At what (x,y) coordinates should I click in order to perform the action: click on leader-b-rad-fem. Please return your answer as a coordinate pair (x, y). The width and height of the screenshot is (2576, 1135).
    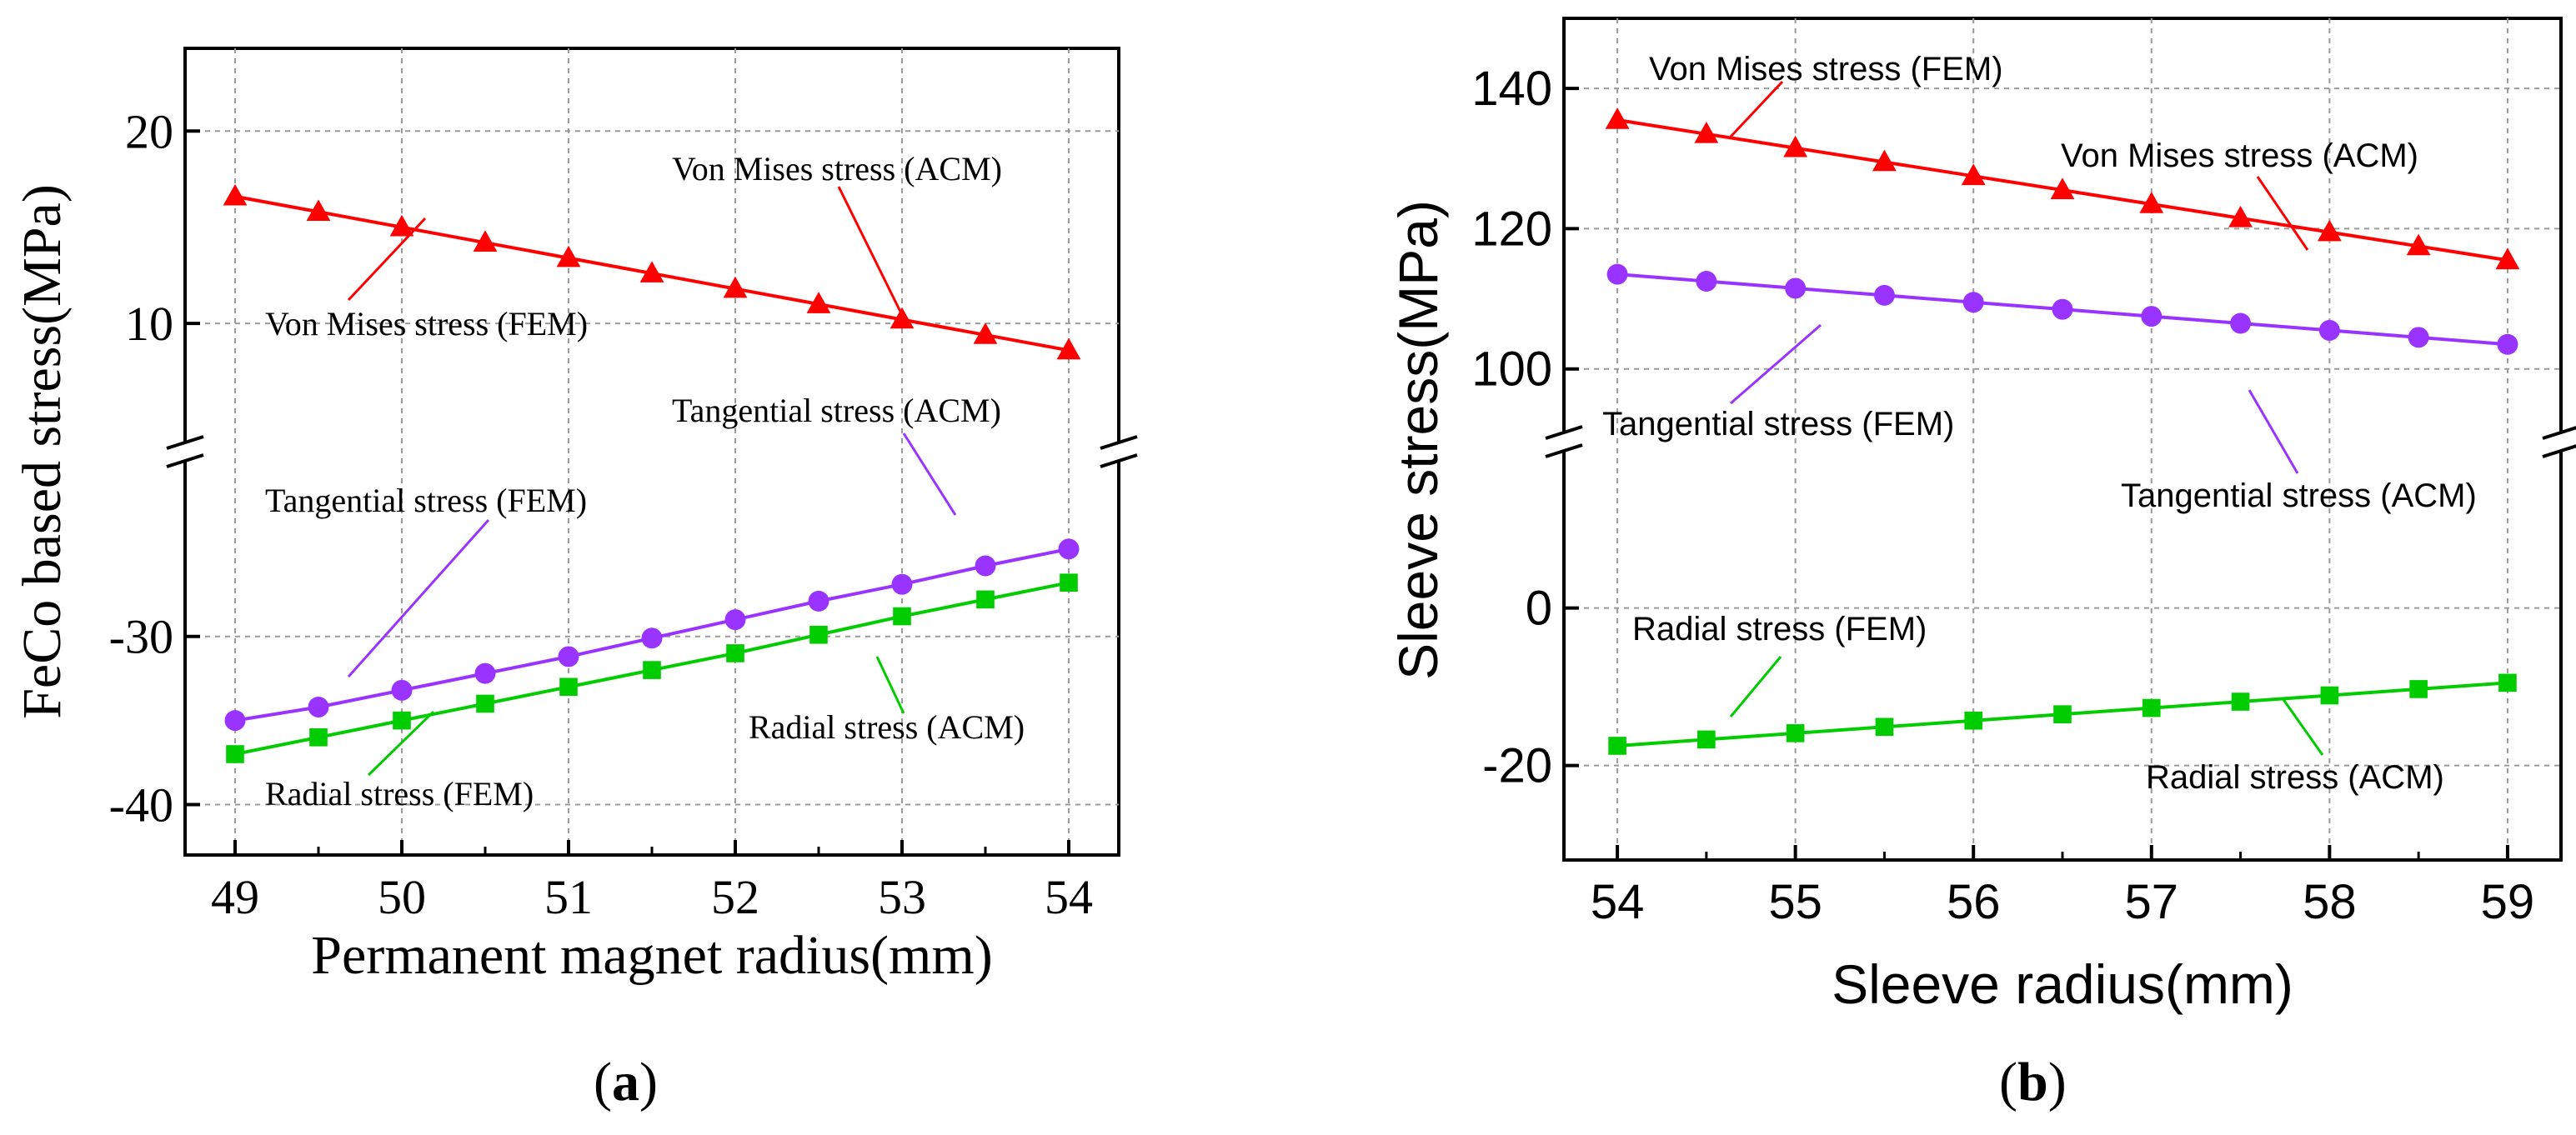
    Looking at the image, I should click on (1755, 687).